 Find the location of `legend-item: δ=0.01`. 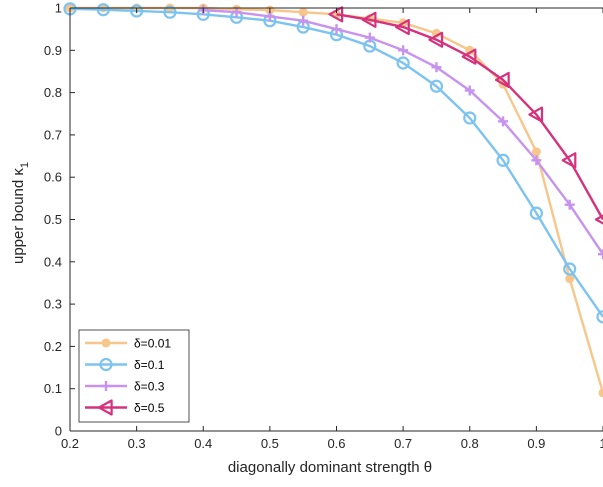

legend-item: δ=0.01 is located at coordinates (128, 344).